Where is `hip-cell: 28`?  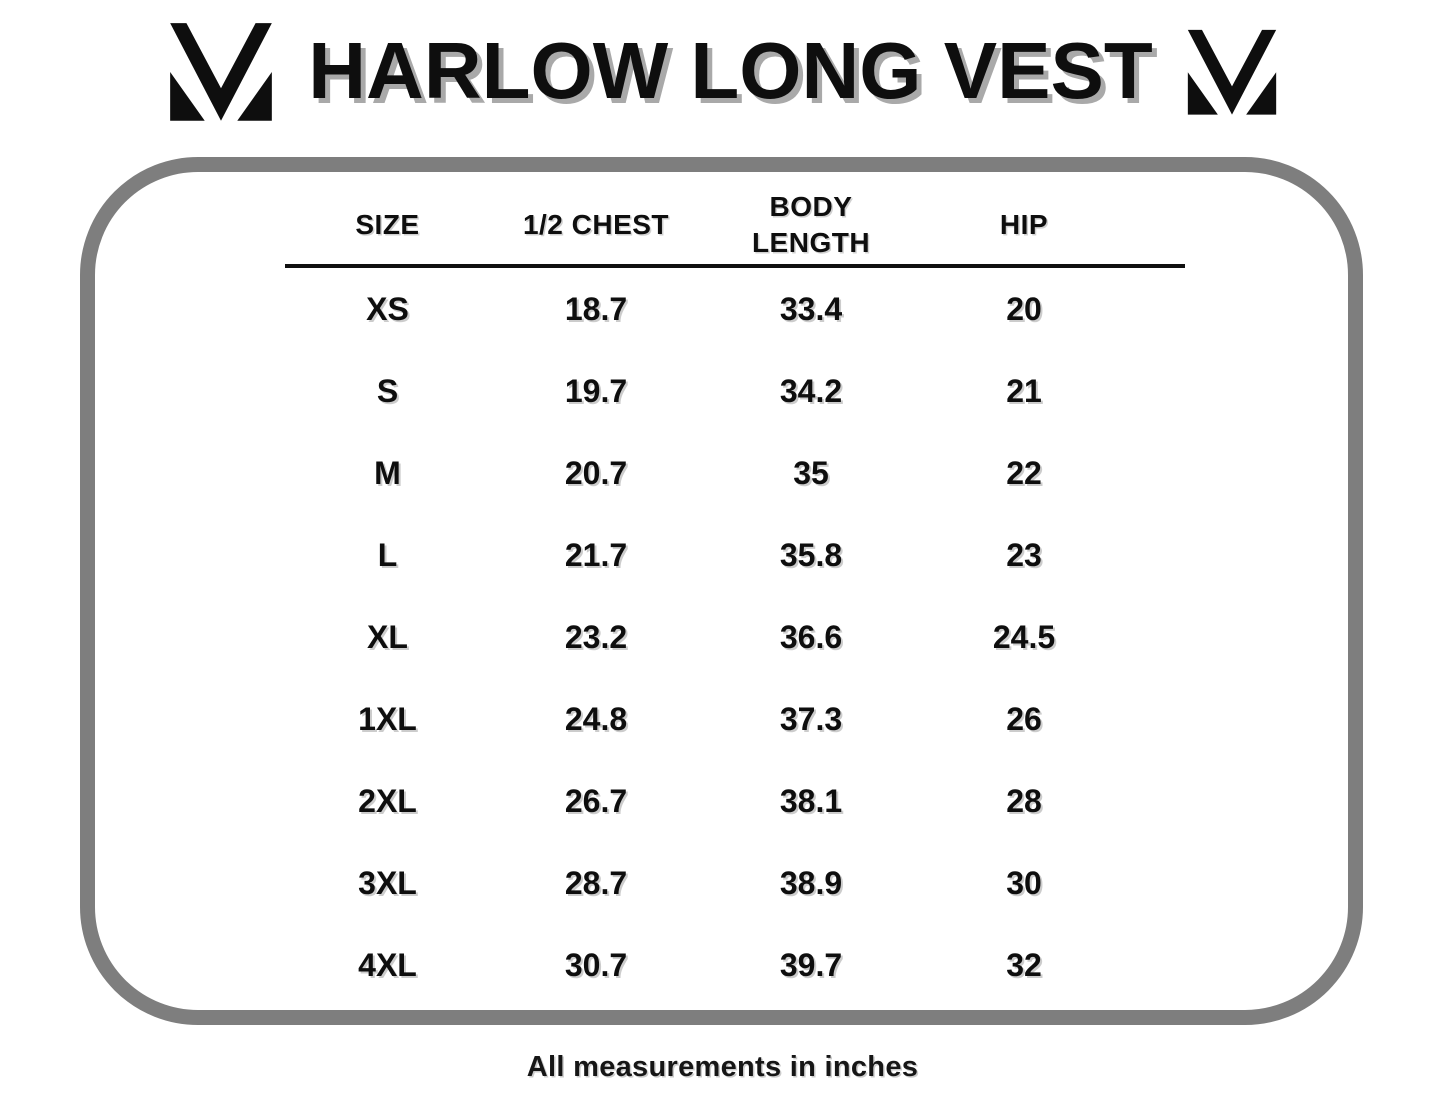 hip-cell: 28 is located at coordinates (1024, 800).